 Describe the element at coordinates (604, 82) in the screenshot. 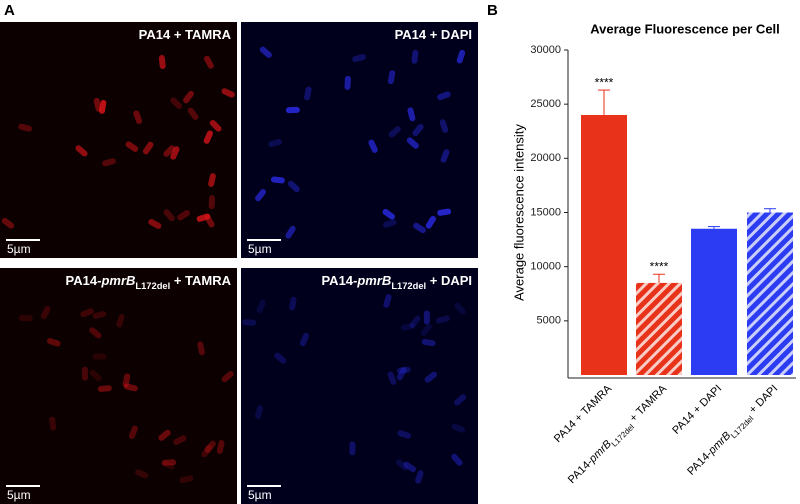

I see `significance: ****` at that location.